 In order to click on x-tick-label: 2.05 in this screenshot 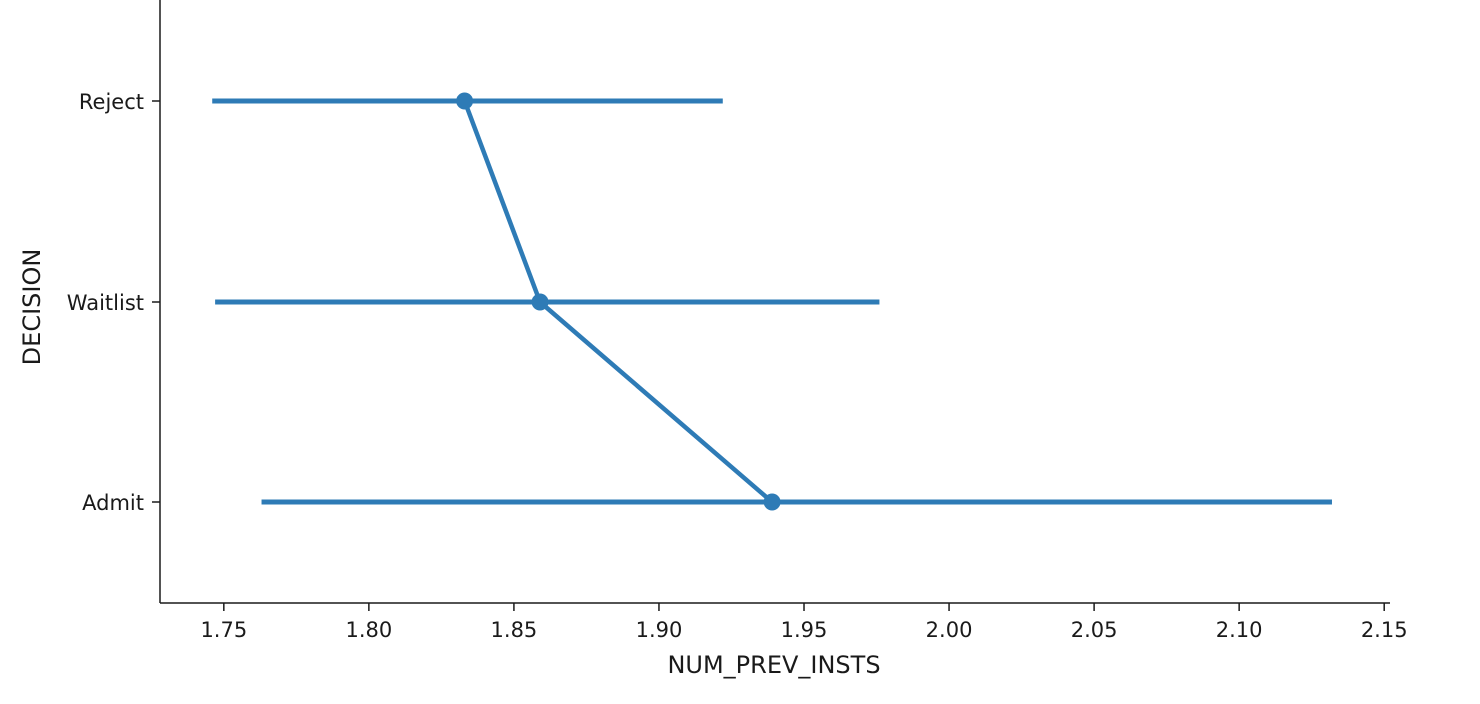, I will do `click(1094, 630)`.